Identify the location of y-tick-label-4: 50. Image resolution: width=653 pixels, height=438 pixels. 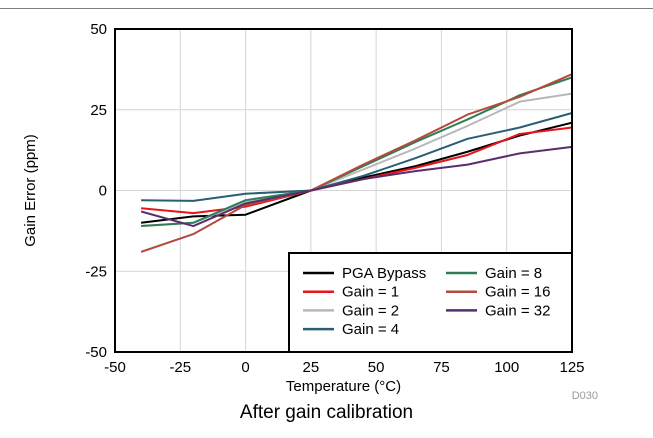
(98, 29).